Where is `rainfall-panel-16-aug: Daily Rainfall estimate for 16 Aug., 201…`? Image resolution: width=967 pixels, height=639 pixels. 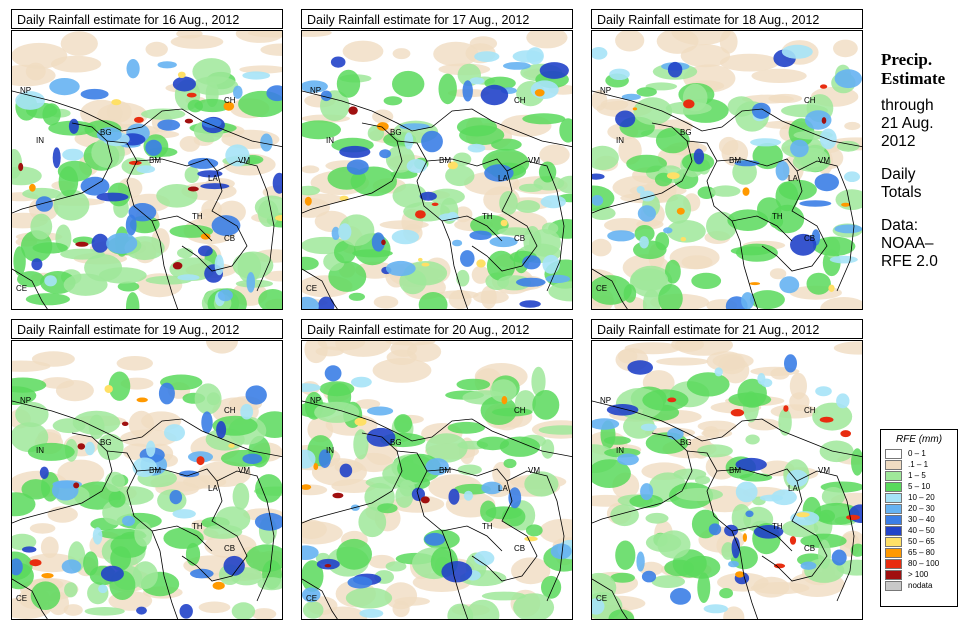
rainfall-panel-16-aug: Daily Rainfall estimate for 16 Aug., 201… is located at coordinates (147, 159).